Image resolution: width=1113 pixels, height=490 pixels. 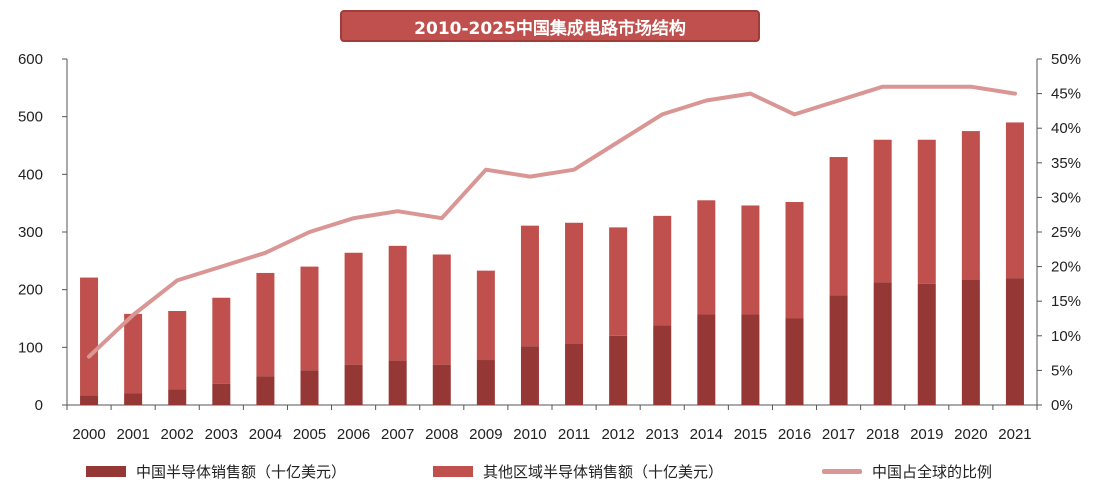 What do you see at coordinates (265, 434) in the screenshot?
I see `x-tick-label: 2004` at bounding box center [265, 434].